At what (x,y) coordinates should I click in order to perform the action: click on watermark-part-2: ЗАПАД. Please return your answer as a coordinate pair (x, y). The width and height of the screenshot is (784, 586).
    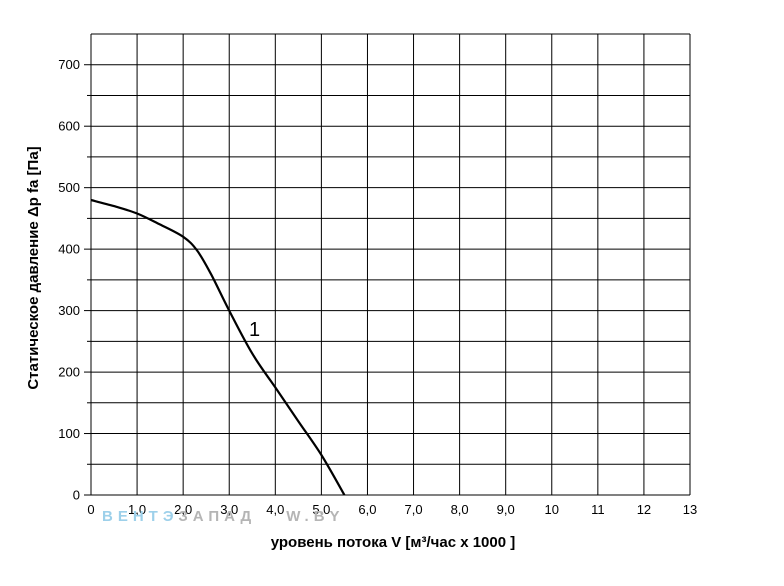
    Looking at the image, I should click on (217, 516).